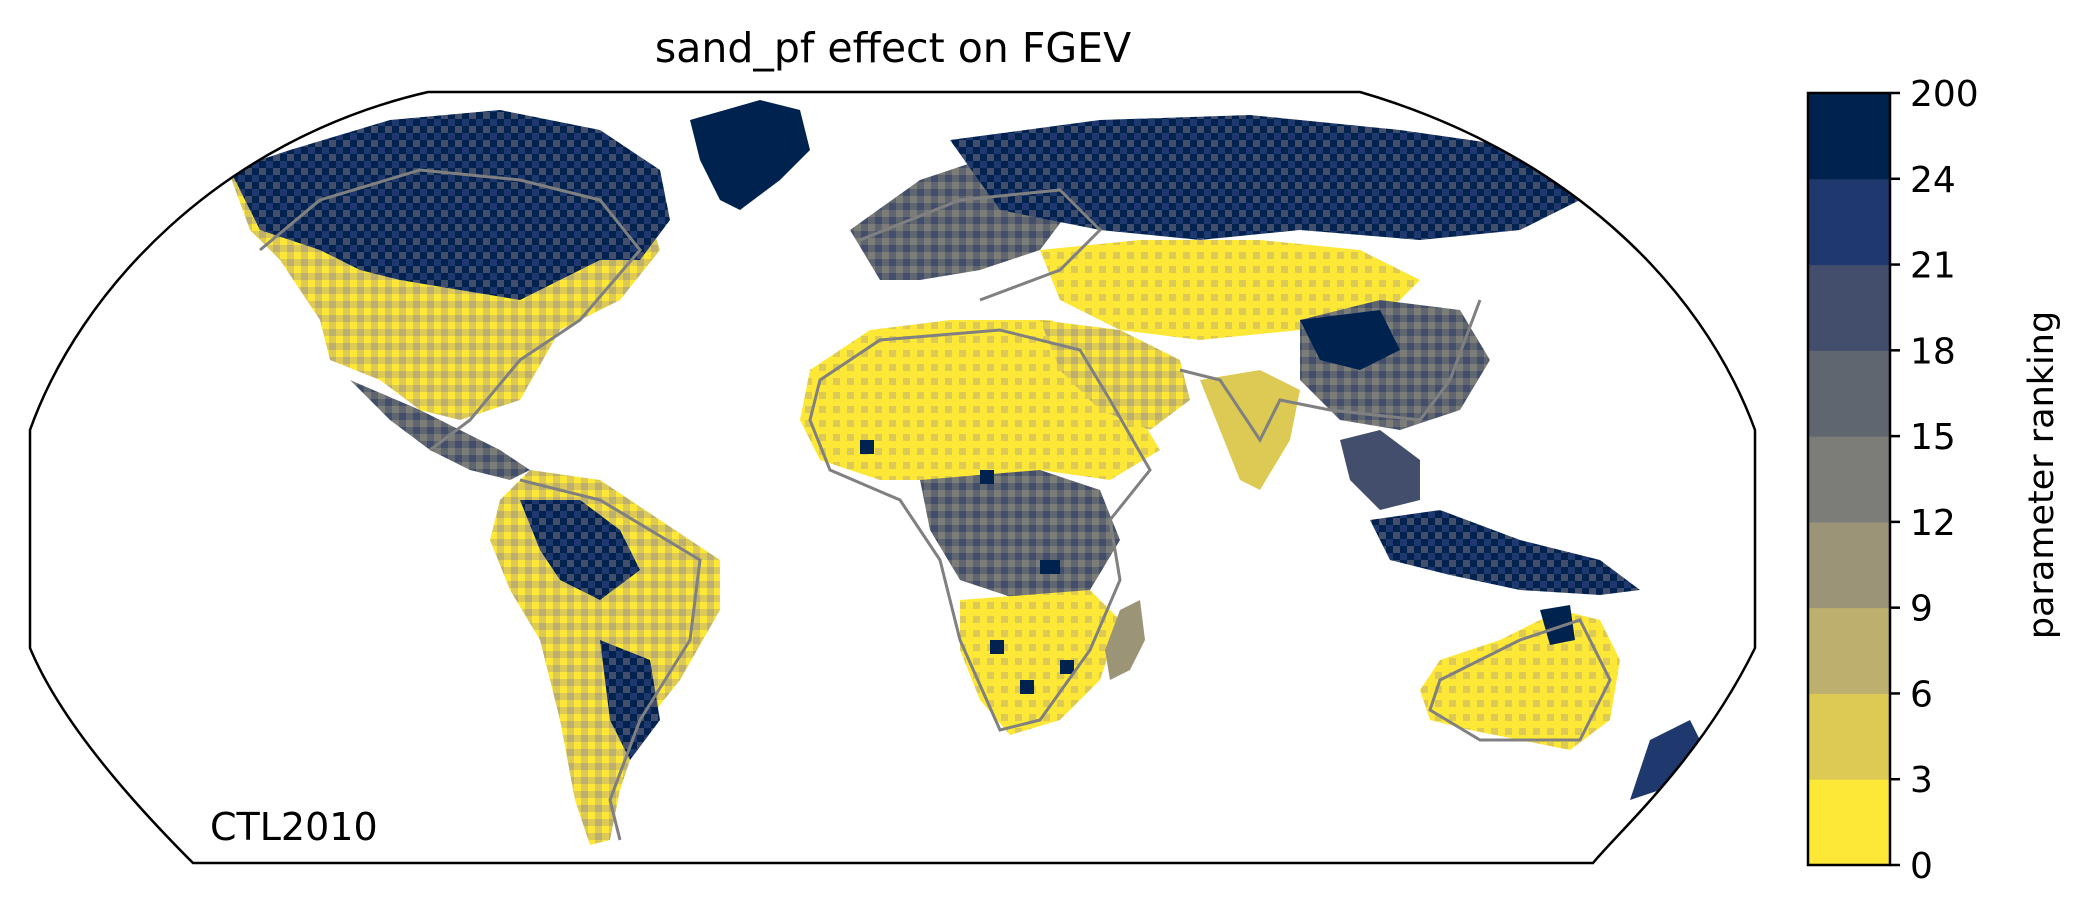 This screenshot has width=2085, height=918. I want to click on colorbar-tick-label: 18, so click(1933, 351).